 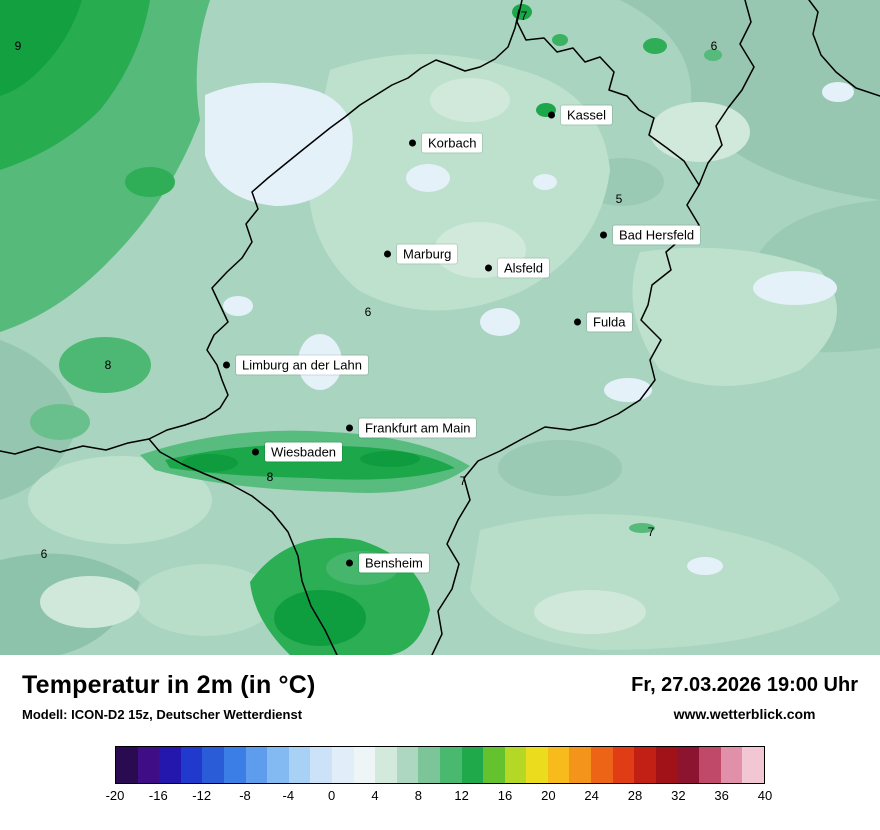 What do you see at coordinates (678, 795) in the screenshot?
I see `colorbar-tick: 32` at bounding box center [678, 795].